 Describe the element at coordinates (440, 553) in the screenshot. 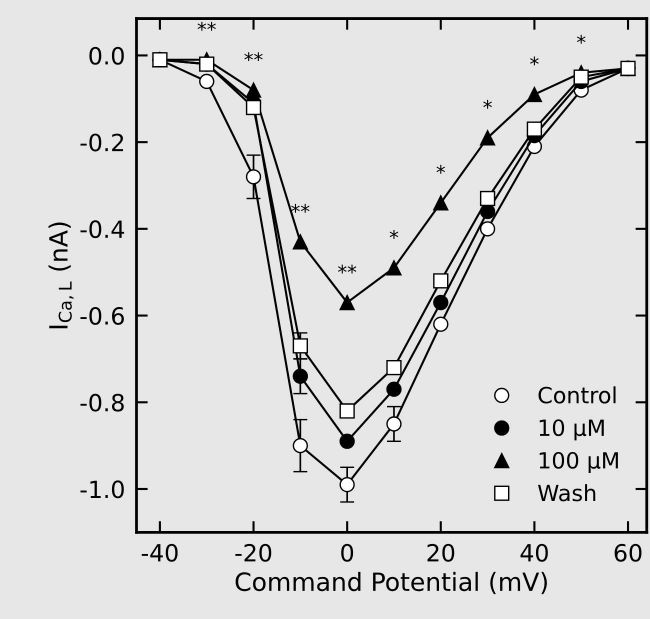

I see `x-tick-label: 20` at that location.